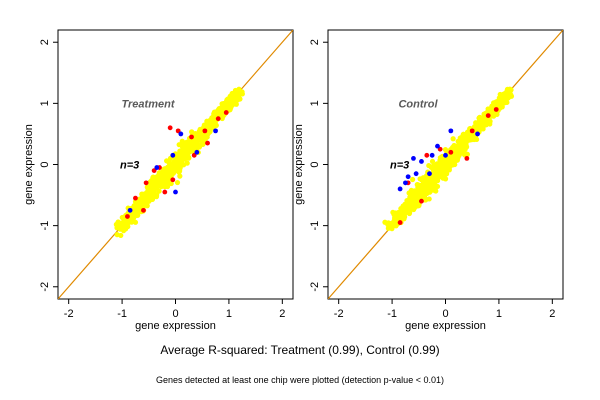 This screenshot has height=400, width=600. I want to click on panel-title: Treatment, so click(149, 104).